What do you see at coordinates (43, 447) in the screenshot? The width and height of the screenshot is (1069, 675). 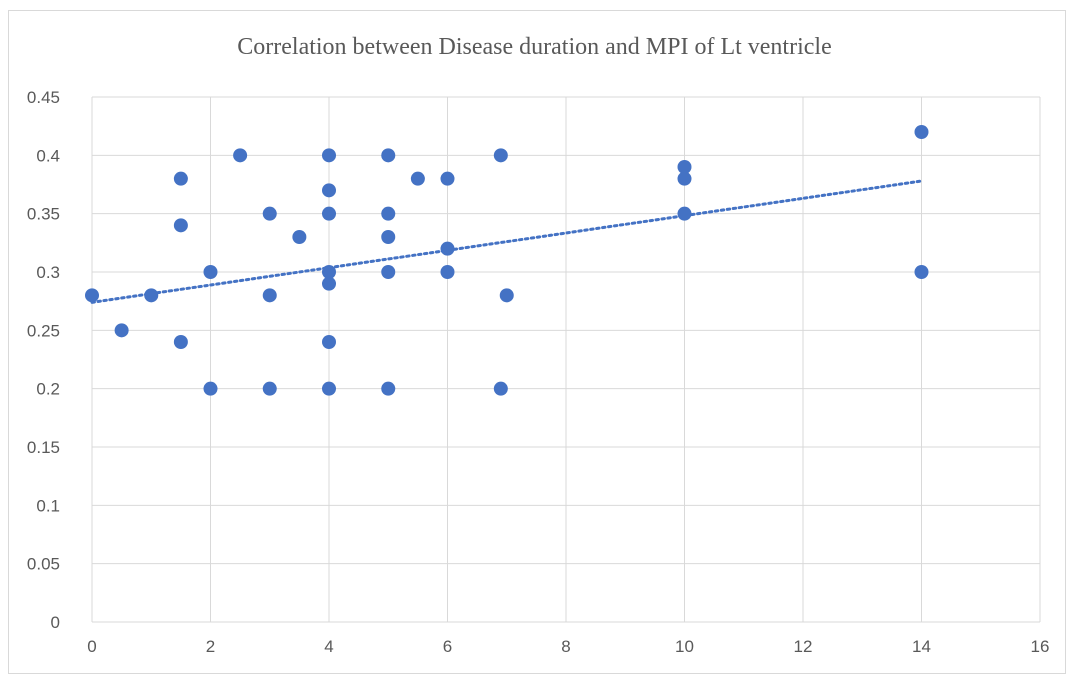 I see `y-tick-label: 0.15` at bounding box center [43, 447].